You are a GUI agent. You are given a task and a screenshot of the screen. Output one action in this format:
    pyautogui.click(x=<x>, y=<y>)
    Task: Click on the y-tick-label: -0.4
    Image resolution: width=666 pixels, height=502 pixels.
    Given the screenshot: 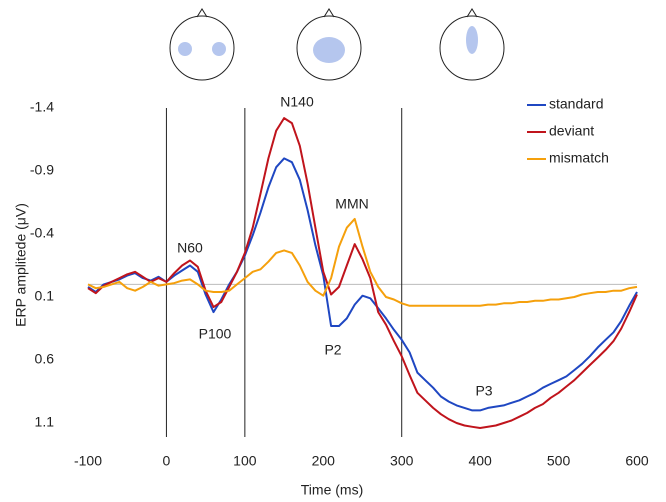 What is the action you would take?
    pyautogui.click(x=42, y=233)
    